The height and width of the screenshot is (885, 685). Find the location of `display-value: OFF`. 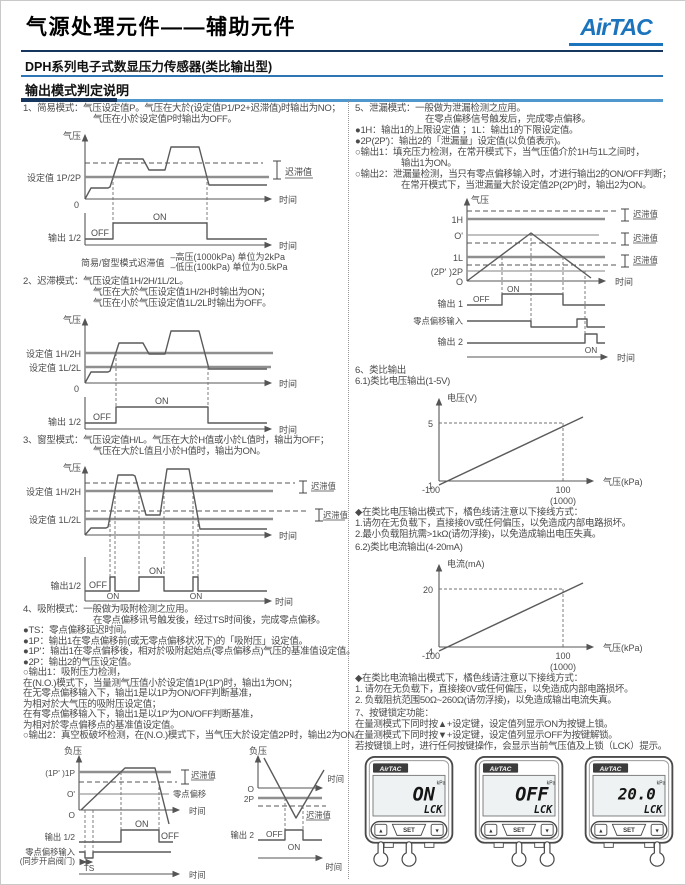

display-value: OFF is located at coordinates (532, 794).